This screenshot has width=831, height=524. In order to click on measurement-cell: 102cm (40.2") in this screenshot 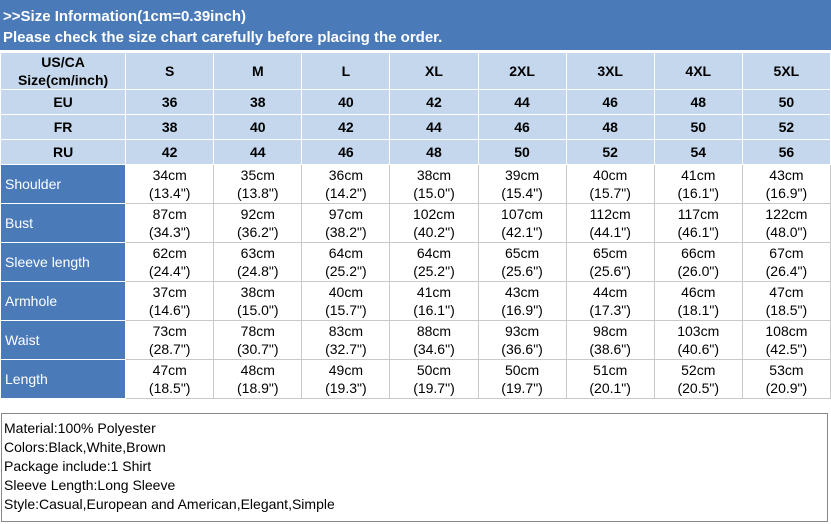, I will do `click(434, 223)`.